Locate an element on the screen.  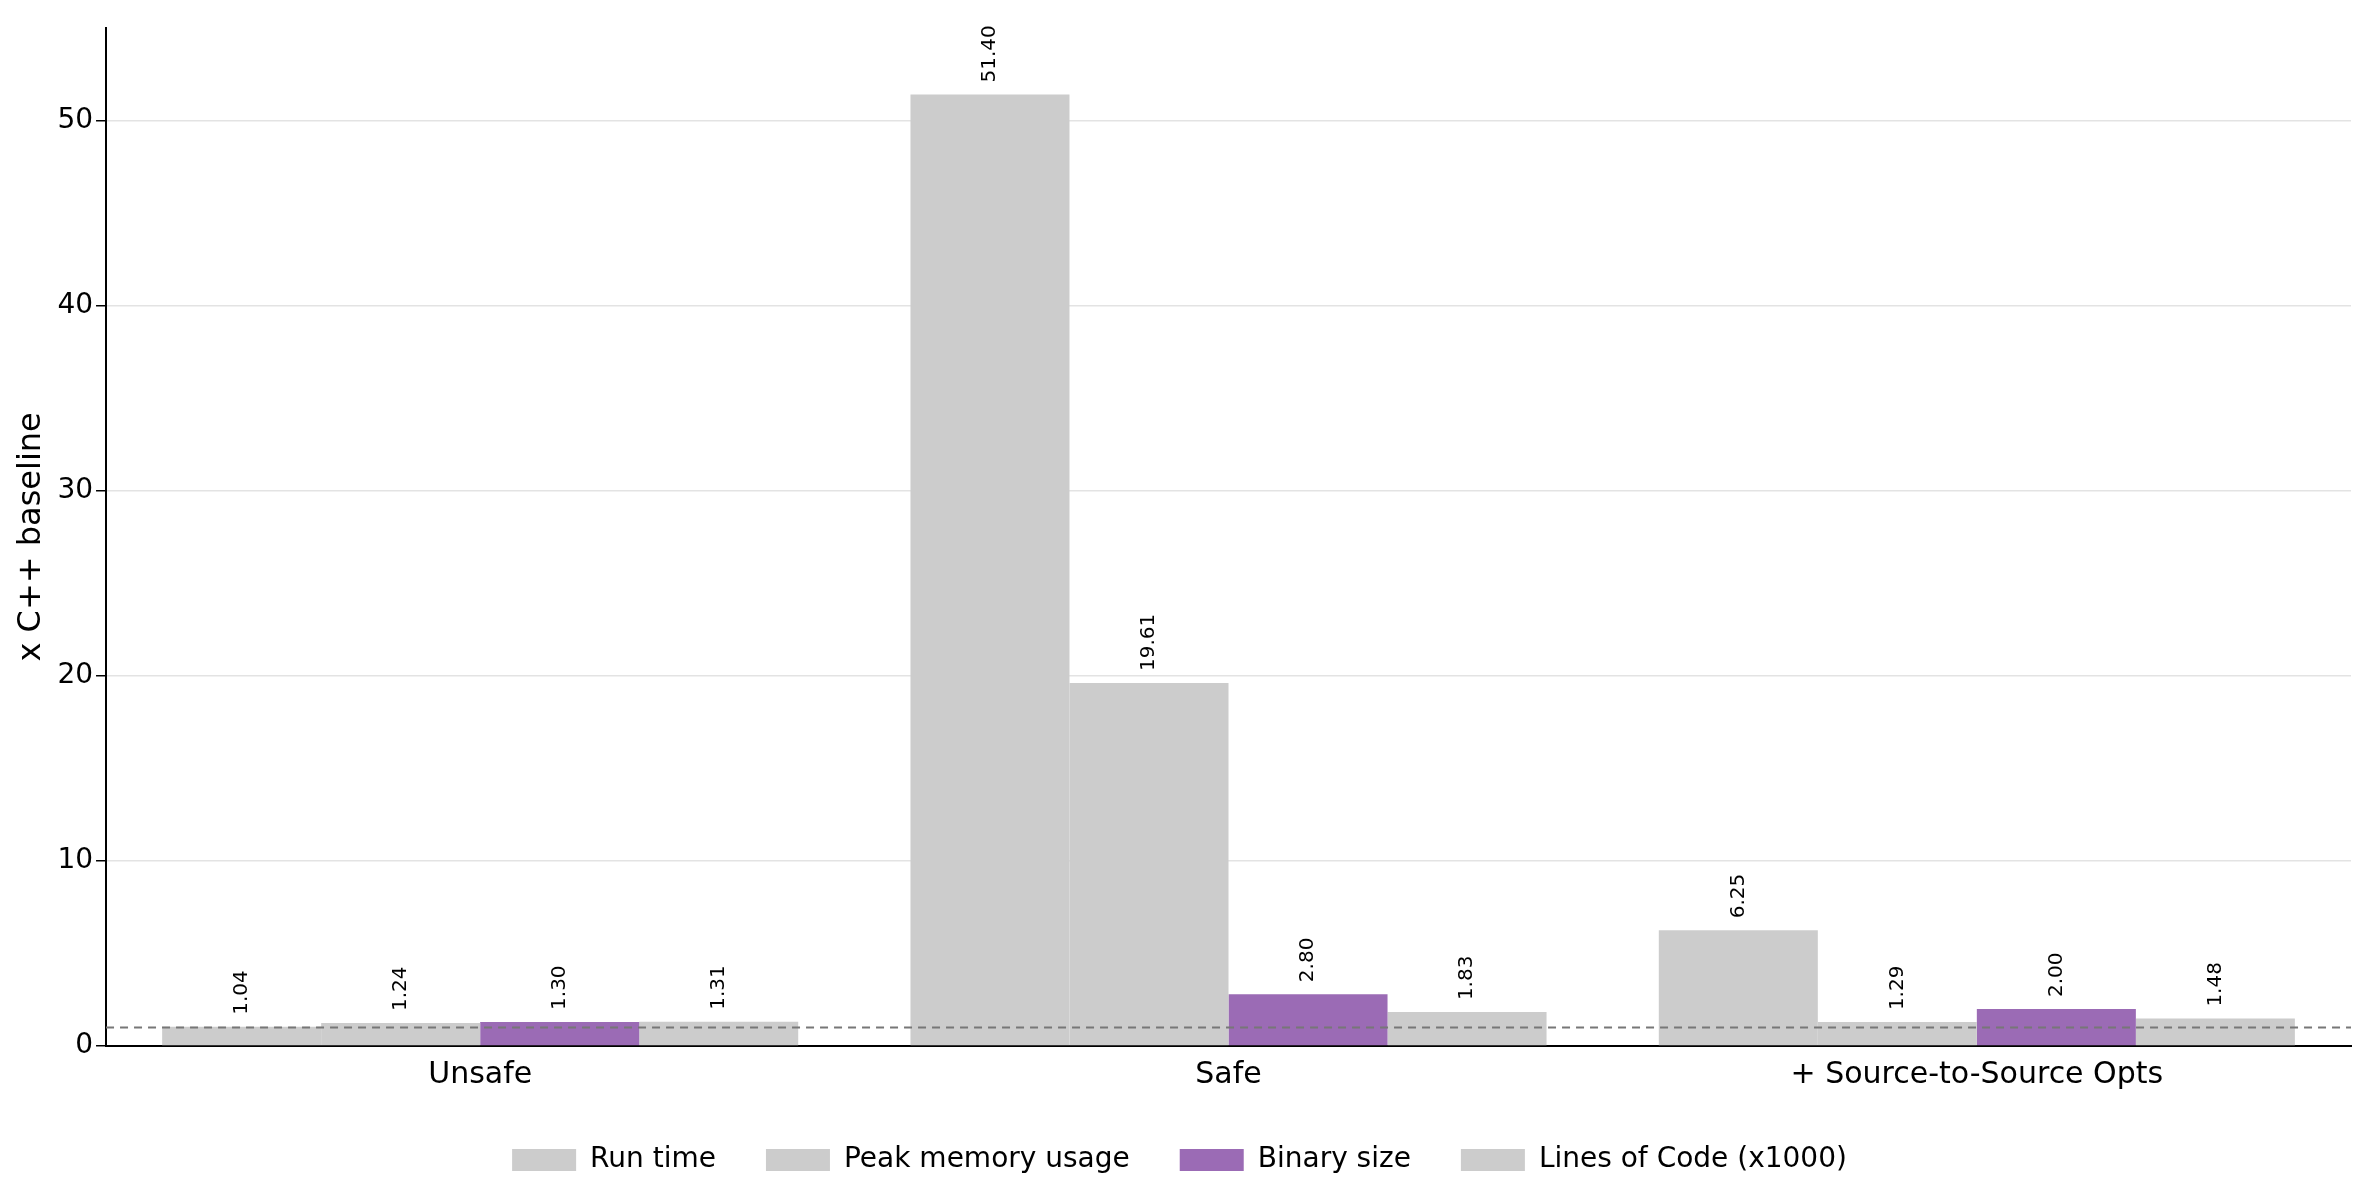
legend-label: Run time is located at coordinates (653, 1158).